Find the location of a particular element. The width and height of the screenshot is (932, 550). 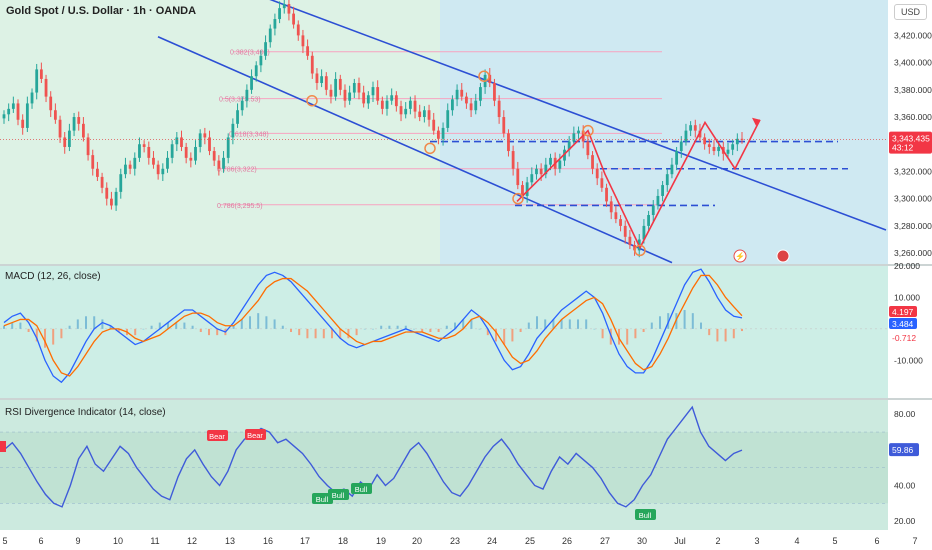

time-axis-label: 16 is located at coordinates (268, 541).